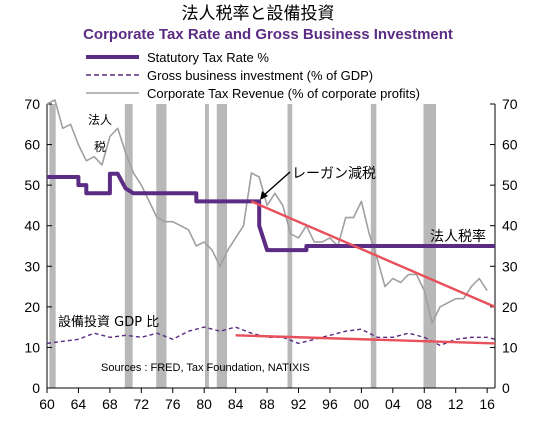  What do you see at coordinates (393, 404) in the screenshot?
I see `x-tick-label-04: 04` at bounding box center [393, 404].